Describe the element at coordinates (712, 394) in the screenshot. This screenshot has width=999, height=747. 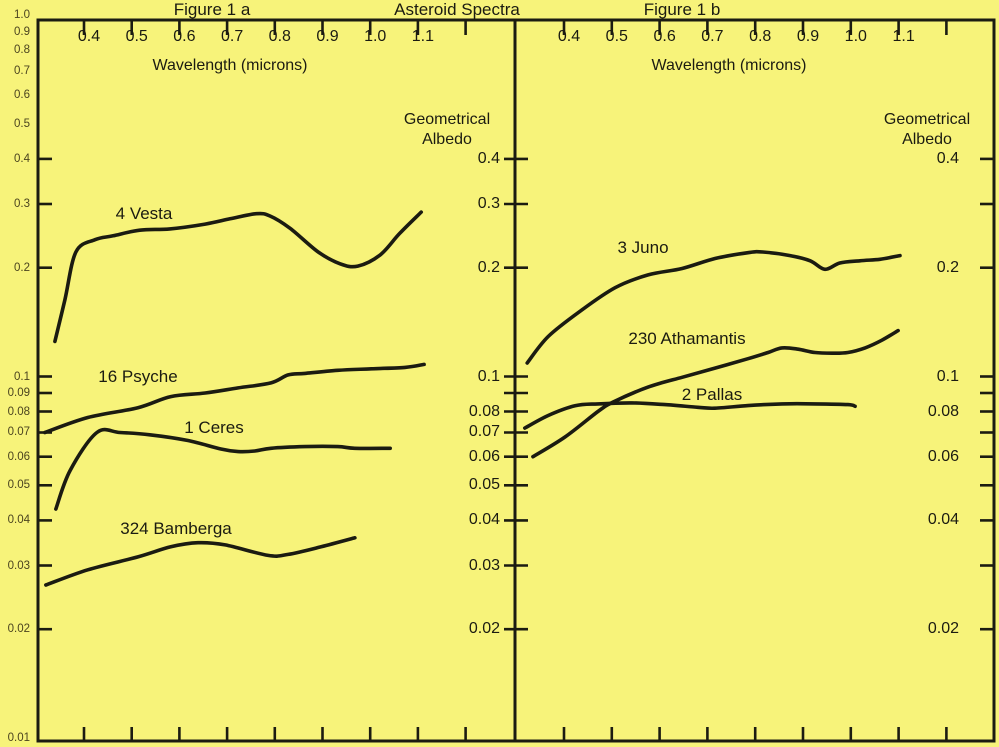
I see `series-label-2-pallas: 2 Pallas` at that location.